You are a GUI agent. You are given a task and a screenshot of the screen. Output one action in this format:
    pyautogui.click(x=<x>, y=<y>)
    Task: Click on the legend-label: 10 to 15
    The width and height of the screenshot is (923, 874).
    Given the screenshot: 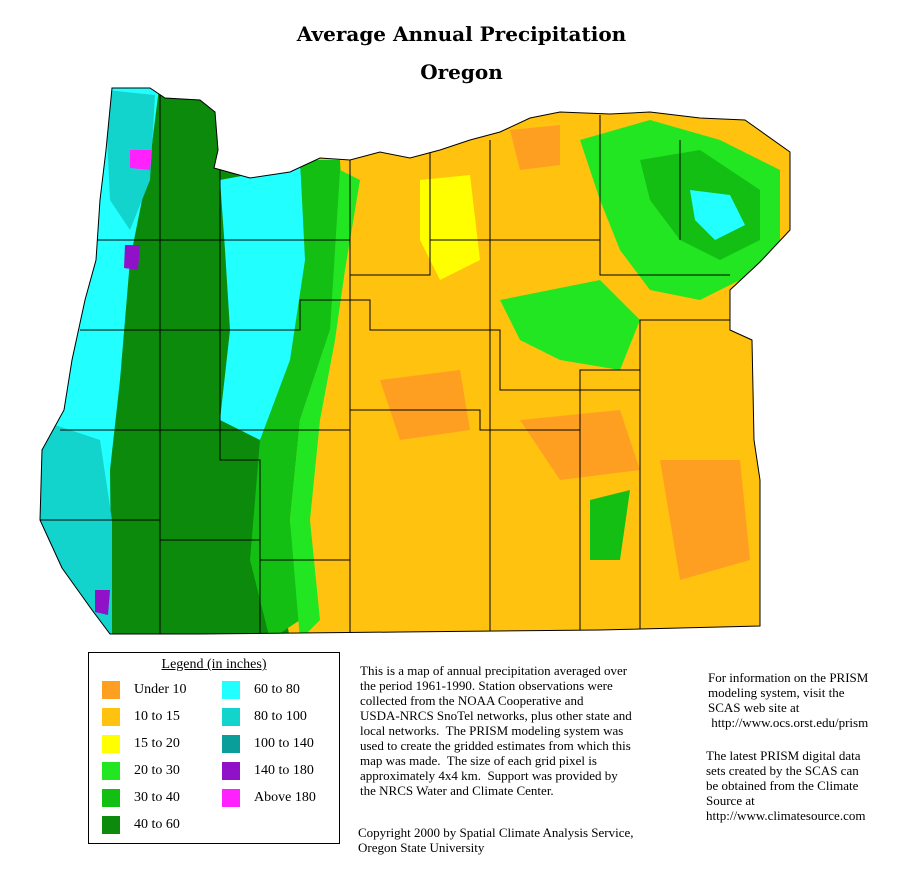 What is the action you would take?
    pyautogui.click(x=157, y=716)
    